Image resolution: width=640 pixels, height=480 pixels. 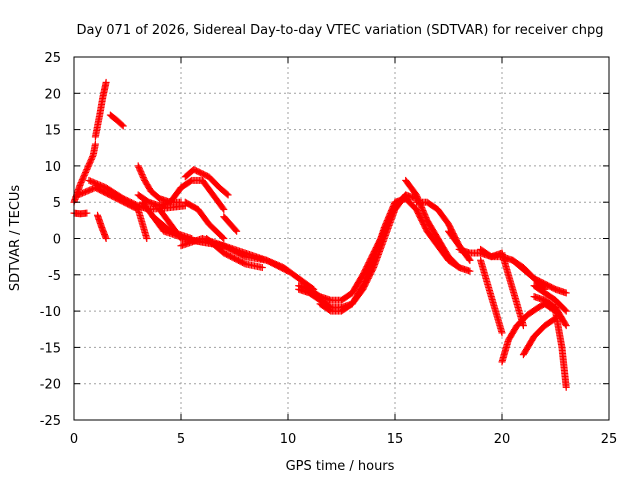 What do you see at coordinates (52, 131) in the screenshot?
I see `y-tick-label: 15` at bounding box center [52, 131].